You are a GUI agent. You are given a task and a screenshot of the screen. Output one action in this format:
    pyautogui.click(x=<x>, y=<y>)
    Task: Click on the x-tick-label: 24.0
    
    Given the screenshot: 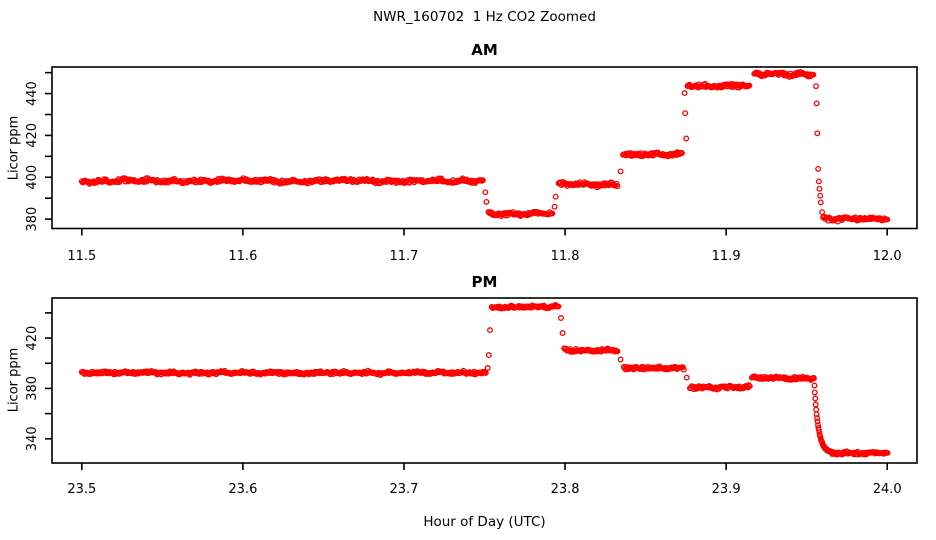 What is the action you would take?
    pyautogui.click(x=887, y=489)
    